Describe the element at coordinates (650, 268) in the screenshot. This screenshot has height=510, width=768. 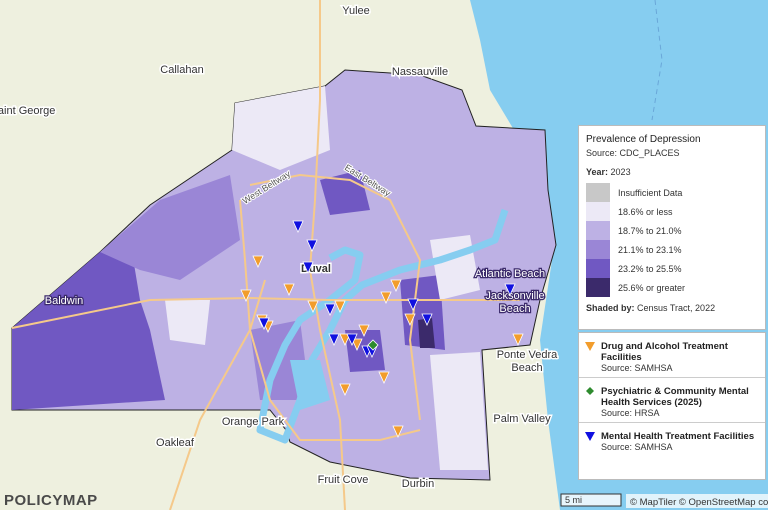
I see `legend-label: 23.2% to 25.5%` at that location.